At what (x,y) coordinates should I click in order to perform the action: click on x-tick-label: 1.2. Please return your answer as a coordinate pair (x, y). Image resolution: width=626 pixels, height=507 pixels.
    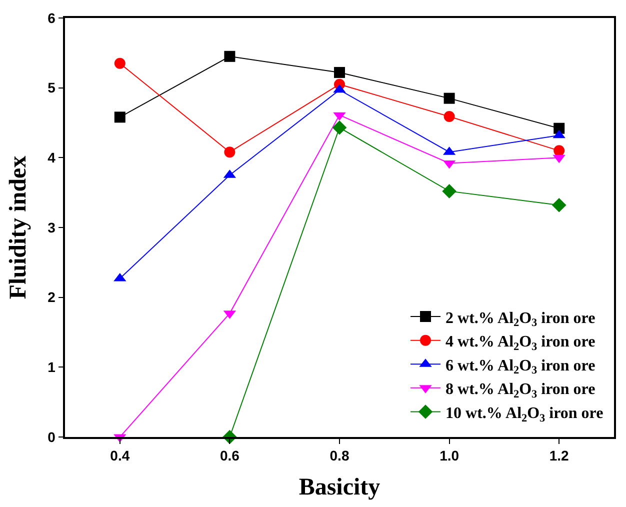
    Looking at the image, I should click on (559, 456).